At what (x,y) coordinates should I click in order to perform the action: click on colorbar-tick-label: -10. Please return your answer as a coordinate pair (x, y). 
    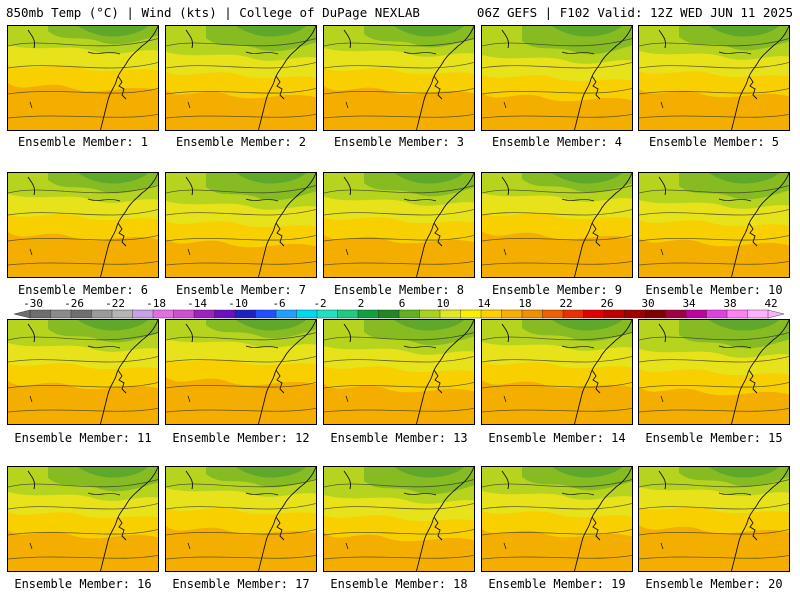
    Looking at the image, I should click on (238, 303).